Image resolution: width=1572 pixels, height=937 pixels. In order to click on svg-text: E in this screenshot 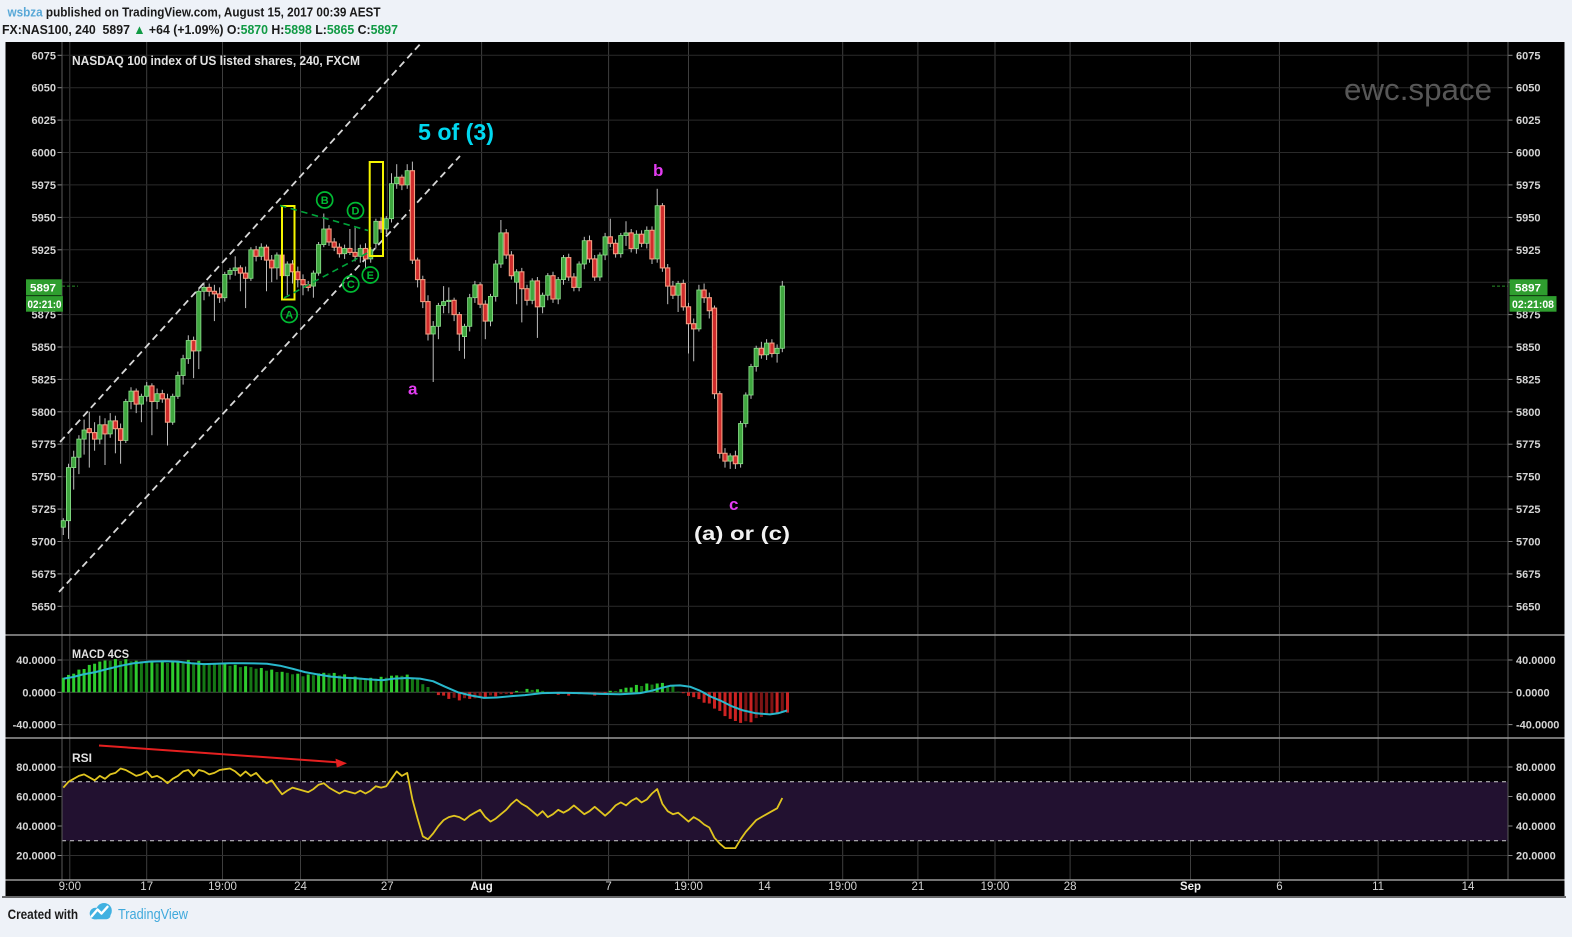, I will do `click(370, 276)`.